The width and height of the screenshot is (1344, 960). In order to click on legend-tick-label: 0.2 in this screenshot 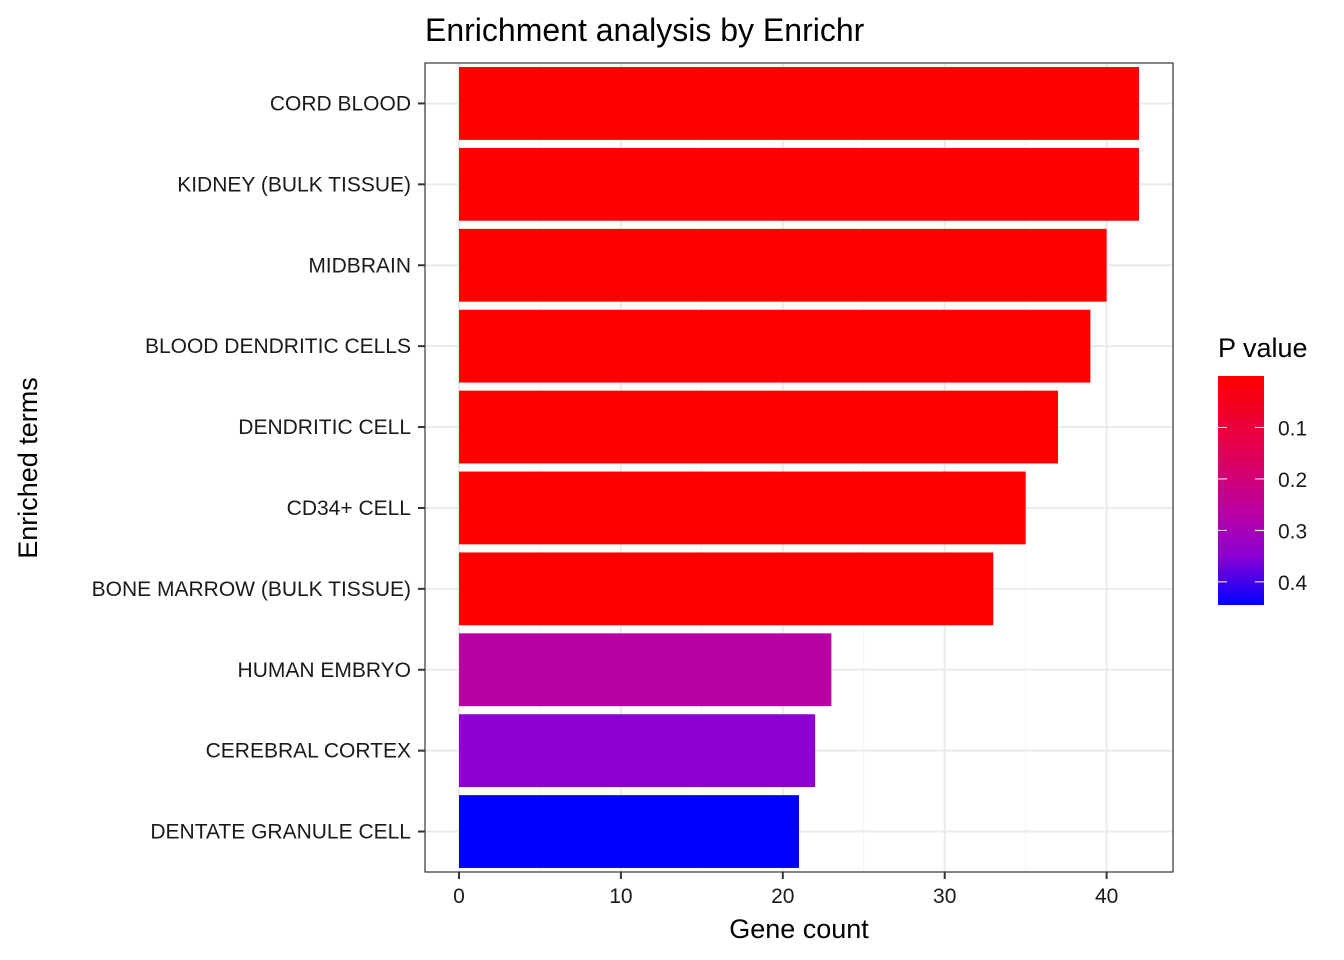, I will do `click(1292, 480)`.